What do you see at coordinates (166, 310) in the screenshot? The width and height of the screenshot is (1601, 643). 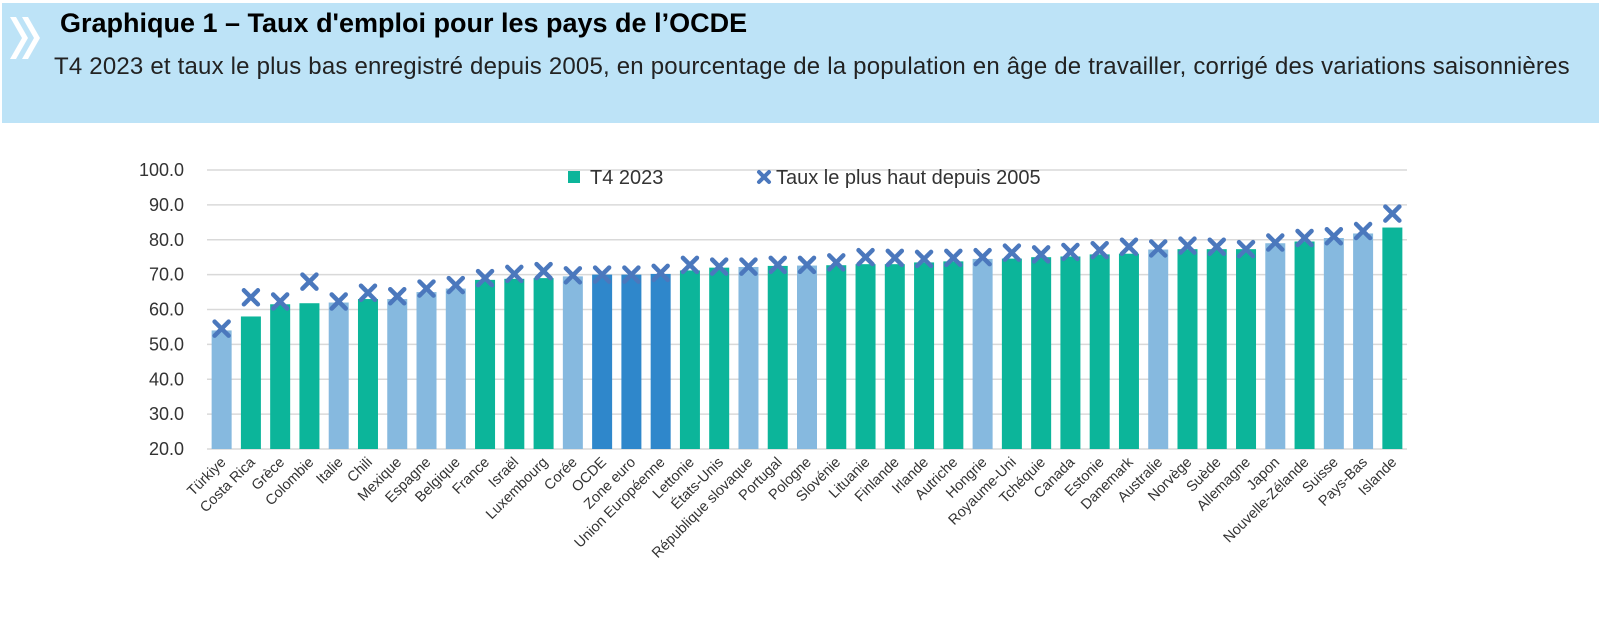 I see `y-tick-label: 60.0` at bounding box center [166, 310].